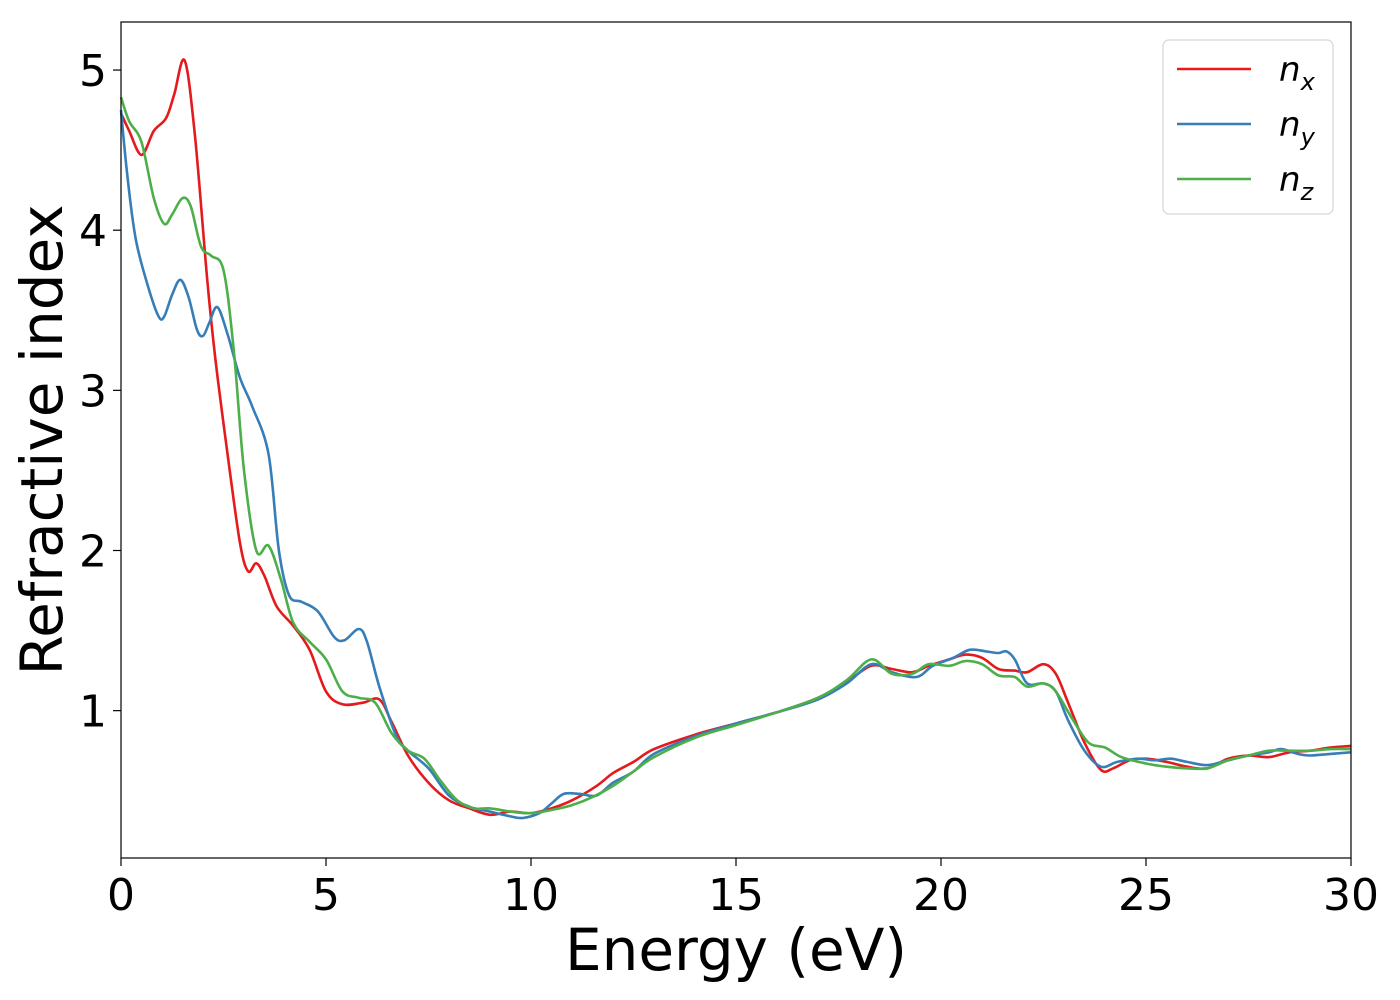 Image resolution: width=1400 pixels, height=1000 pixels. I want to click on legend: nx ny nz, so click(1248, 127).